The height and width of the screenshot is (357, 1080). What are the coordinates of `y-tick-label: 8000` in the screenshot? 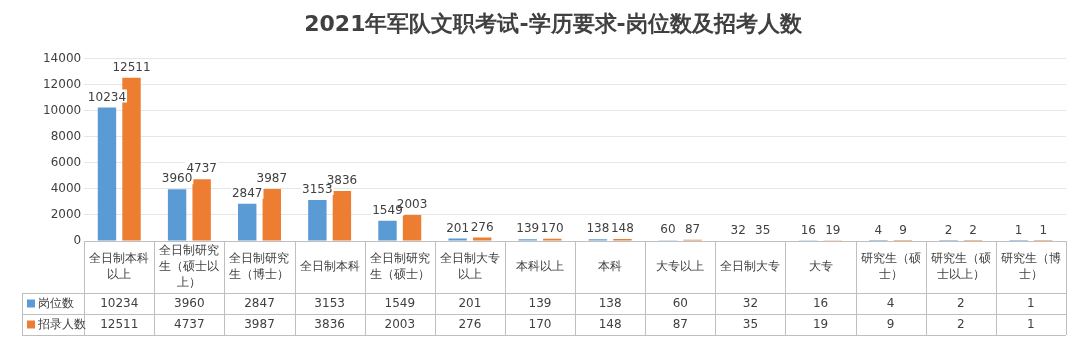 It's located at (66, 135).